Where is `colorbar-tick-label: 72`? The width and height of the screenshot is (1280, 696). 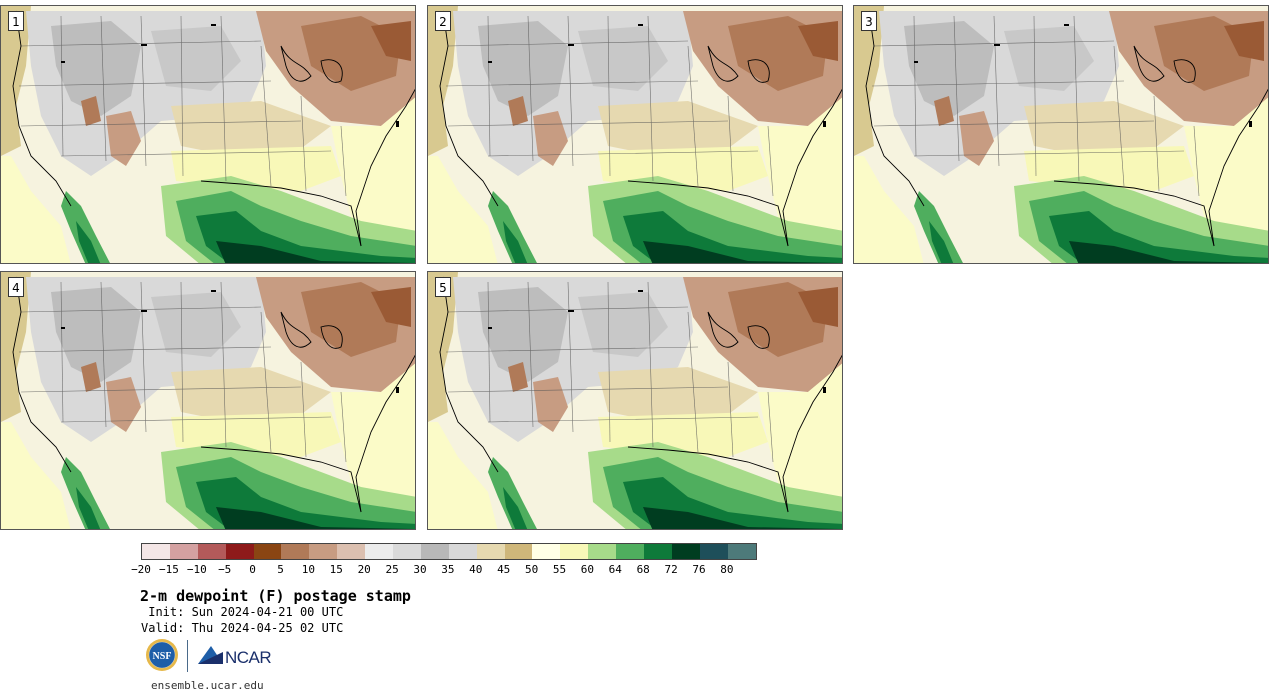 colorbar-tick-label: 72 is located at coordinates (671, 569).